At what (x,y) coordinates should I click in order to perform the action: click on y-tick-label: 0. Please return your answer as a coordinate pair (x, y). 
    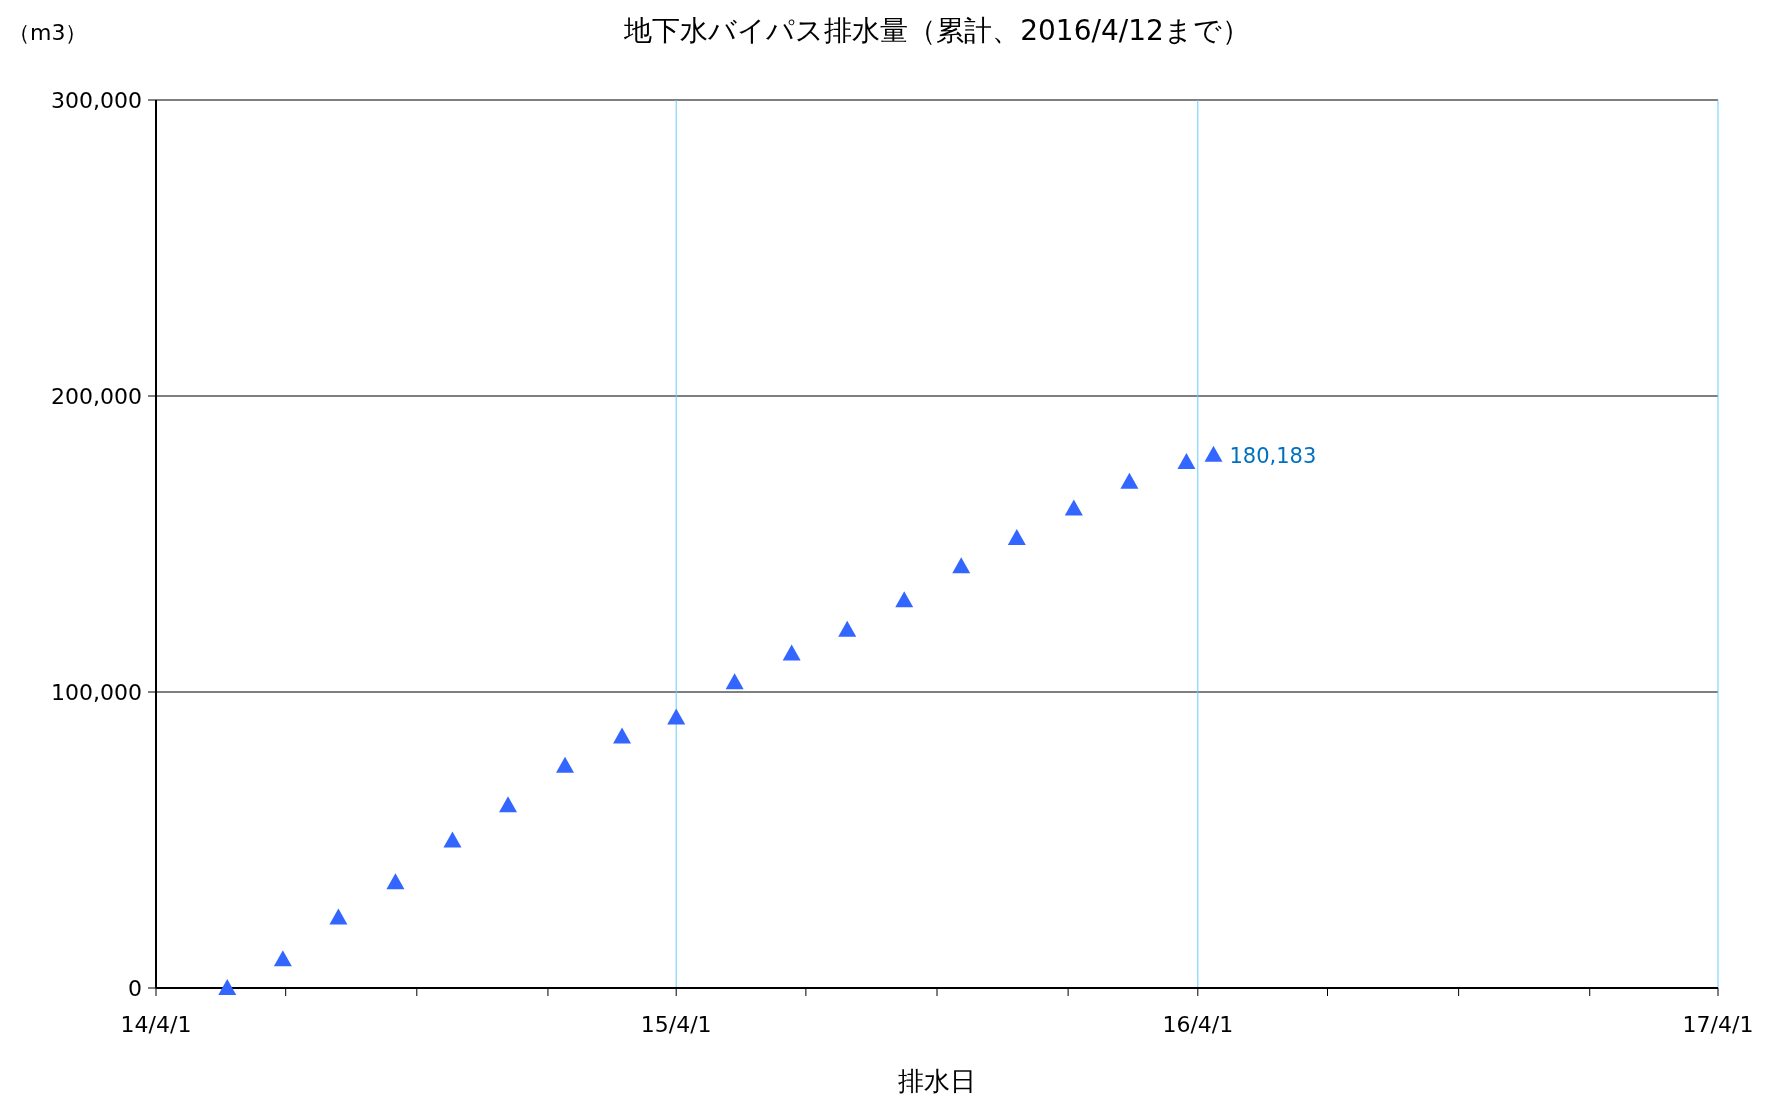
    Looking at the image, I should click on (135, 988).